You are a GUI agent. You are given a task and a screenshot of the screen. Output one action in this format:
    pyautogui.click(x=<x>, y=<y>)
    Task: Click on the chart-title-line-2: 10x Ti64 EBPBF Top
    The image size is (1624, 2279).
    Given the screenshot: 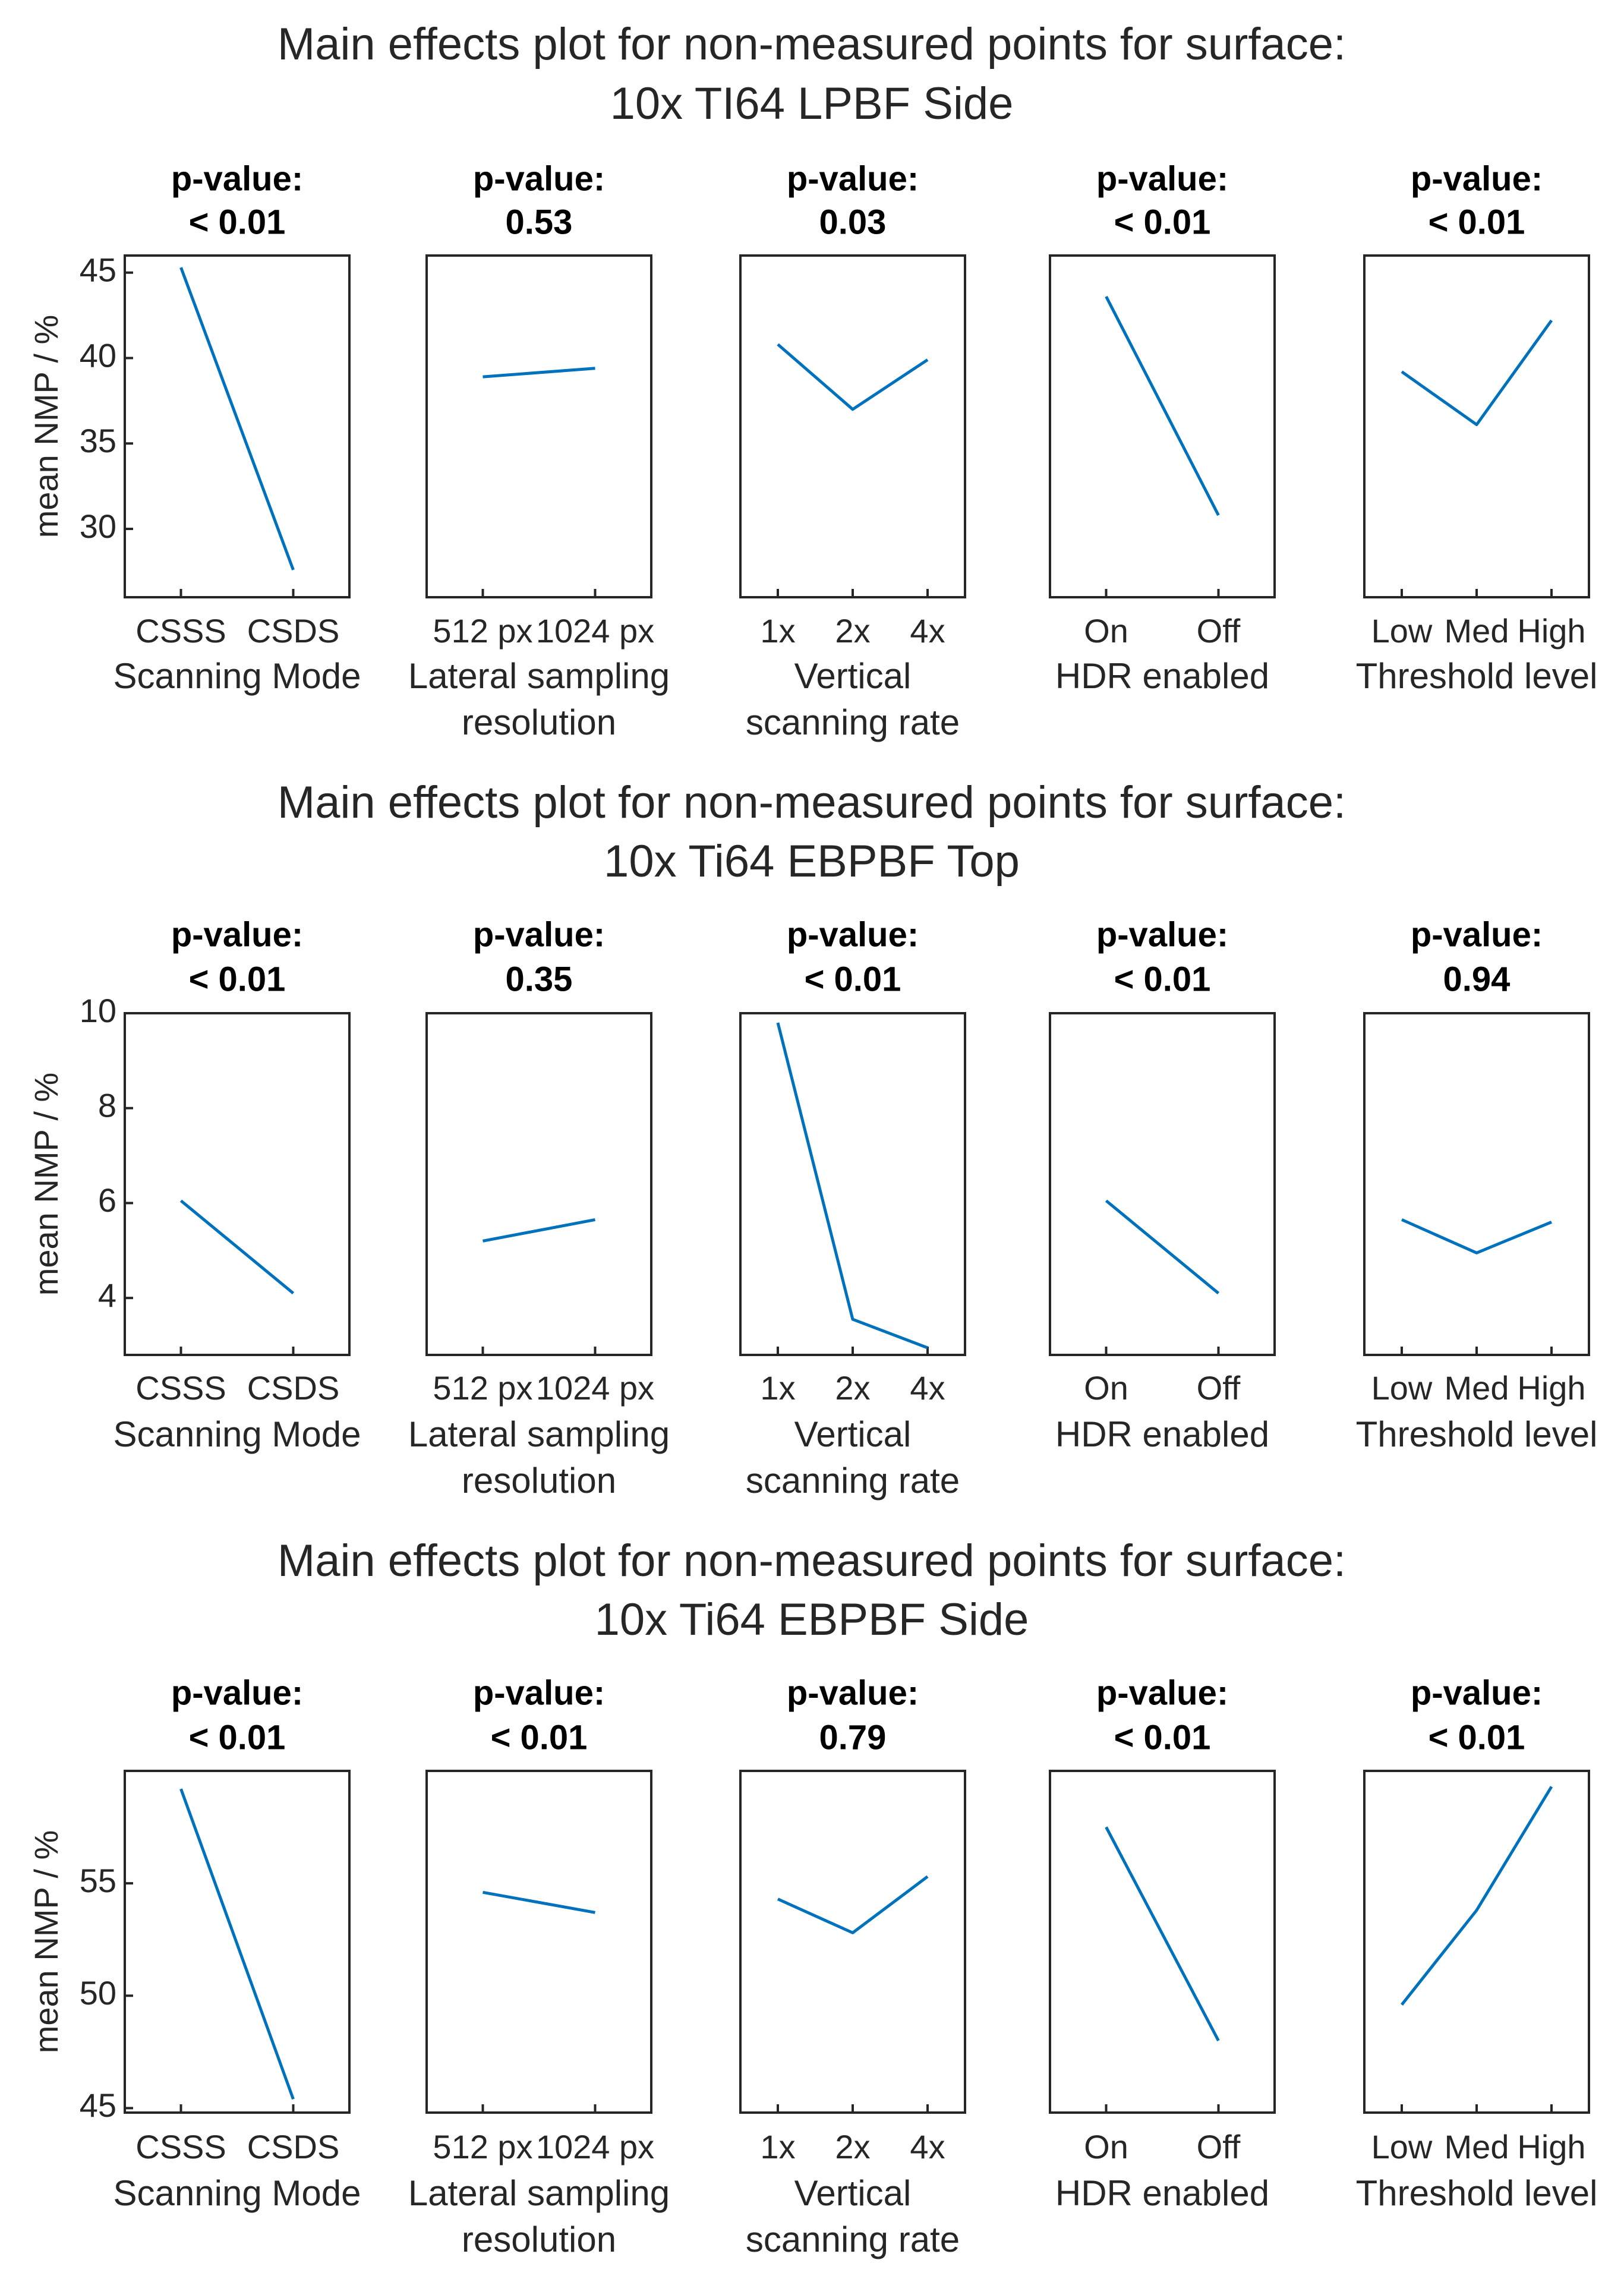 What is the action you would take?
    pyautogui.click(x=812, y=861)
    